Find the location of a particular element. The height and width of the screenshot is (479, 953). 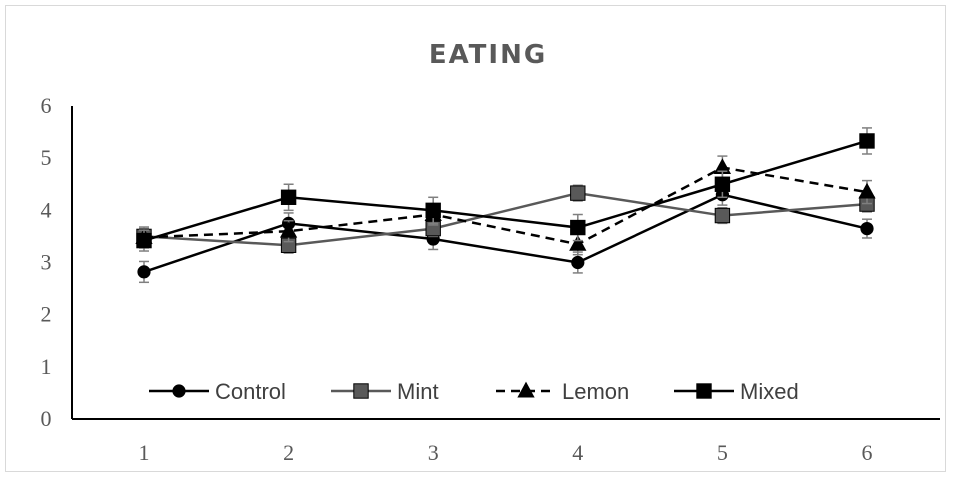

x-tick-label: 4 is located at coordinates (577, 452).